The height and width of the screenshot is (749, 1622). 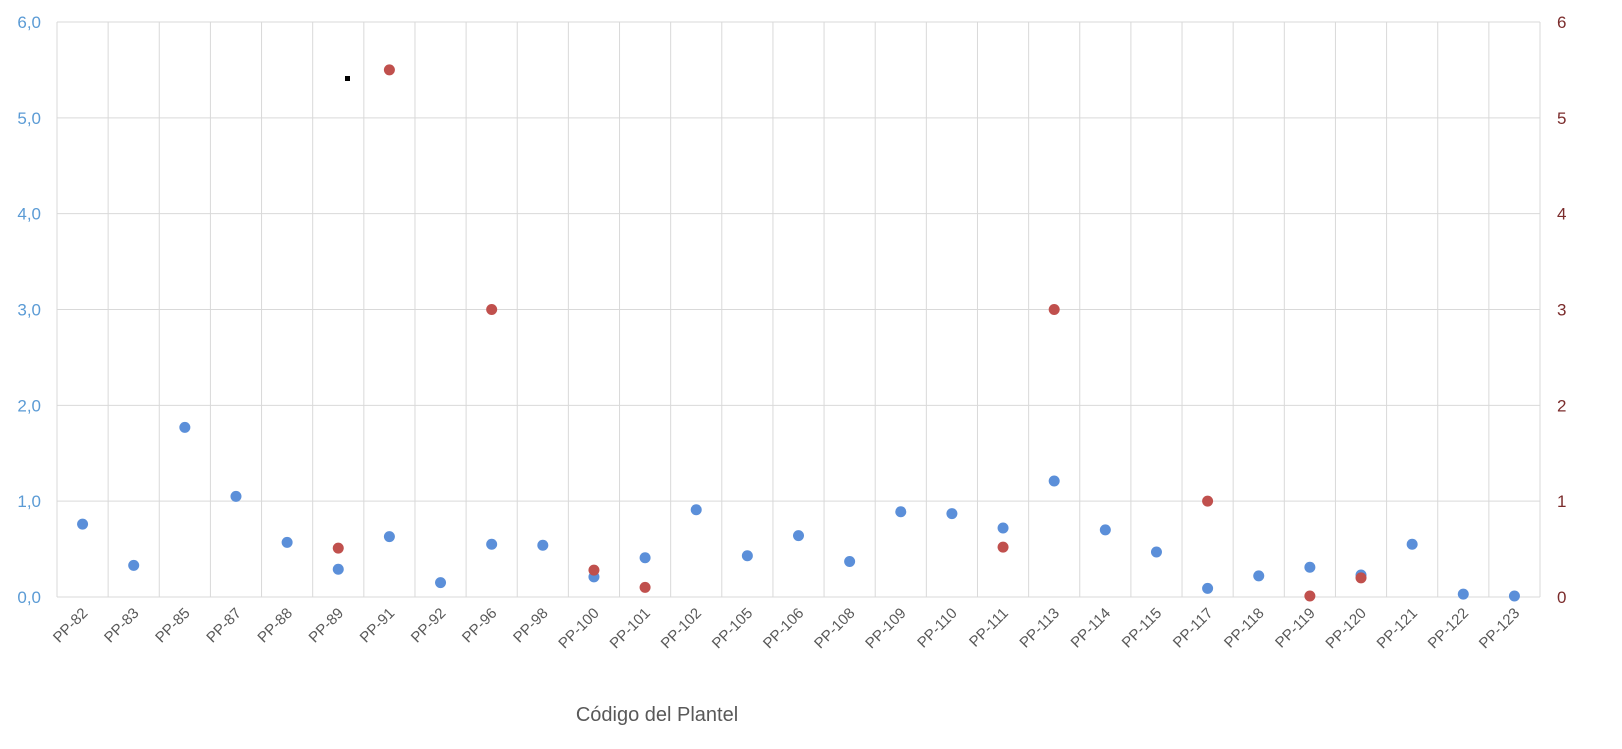 I want to click on x-axis-title: Código del Plantel, so click(x=657, y=715).